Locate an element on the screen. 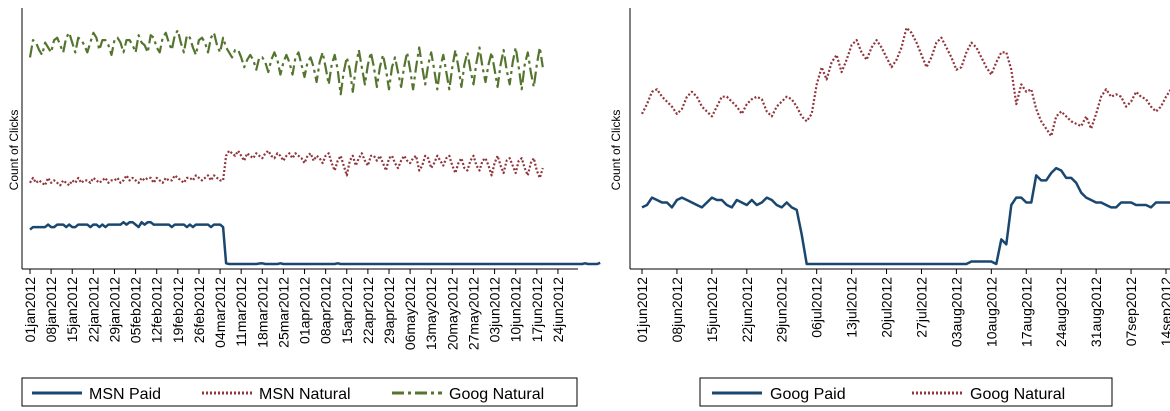 The image size is (1170, 411). legend-label: Goog Paid is located at coordinates (808, 394).